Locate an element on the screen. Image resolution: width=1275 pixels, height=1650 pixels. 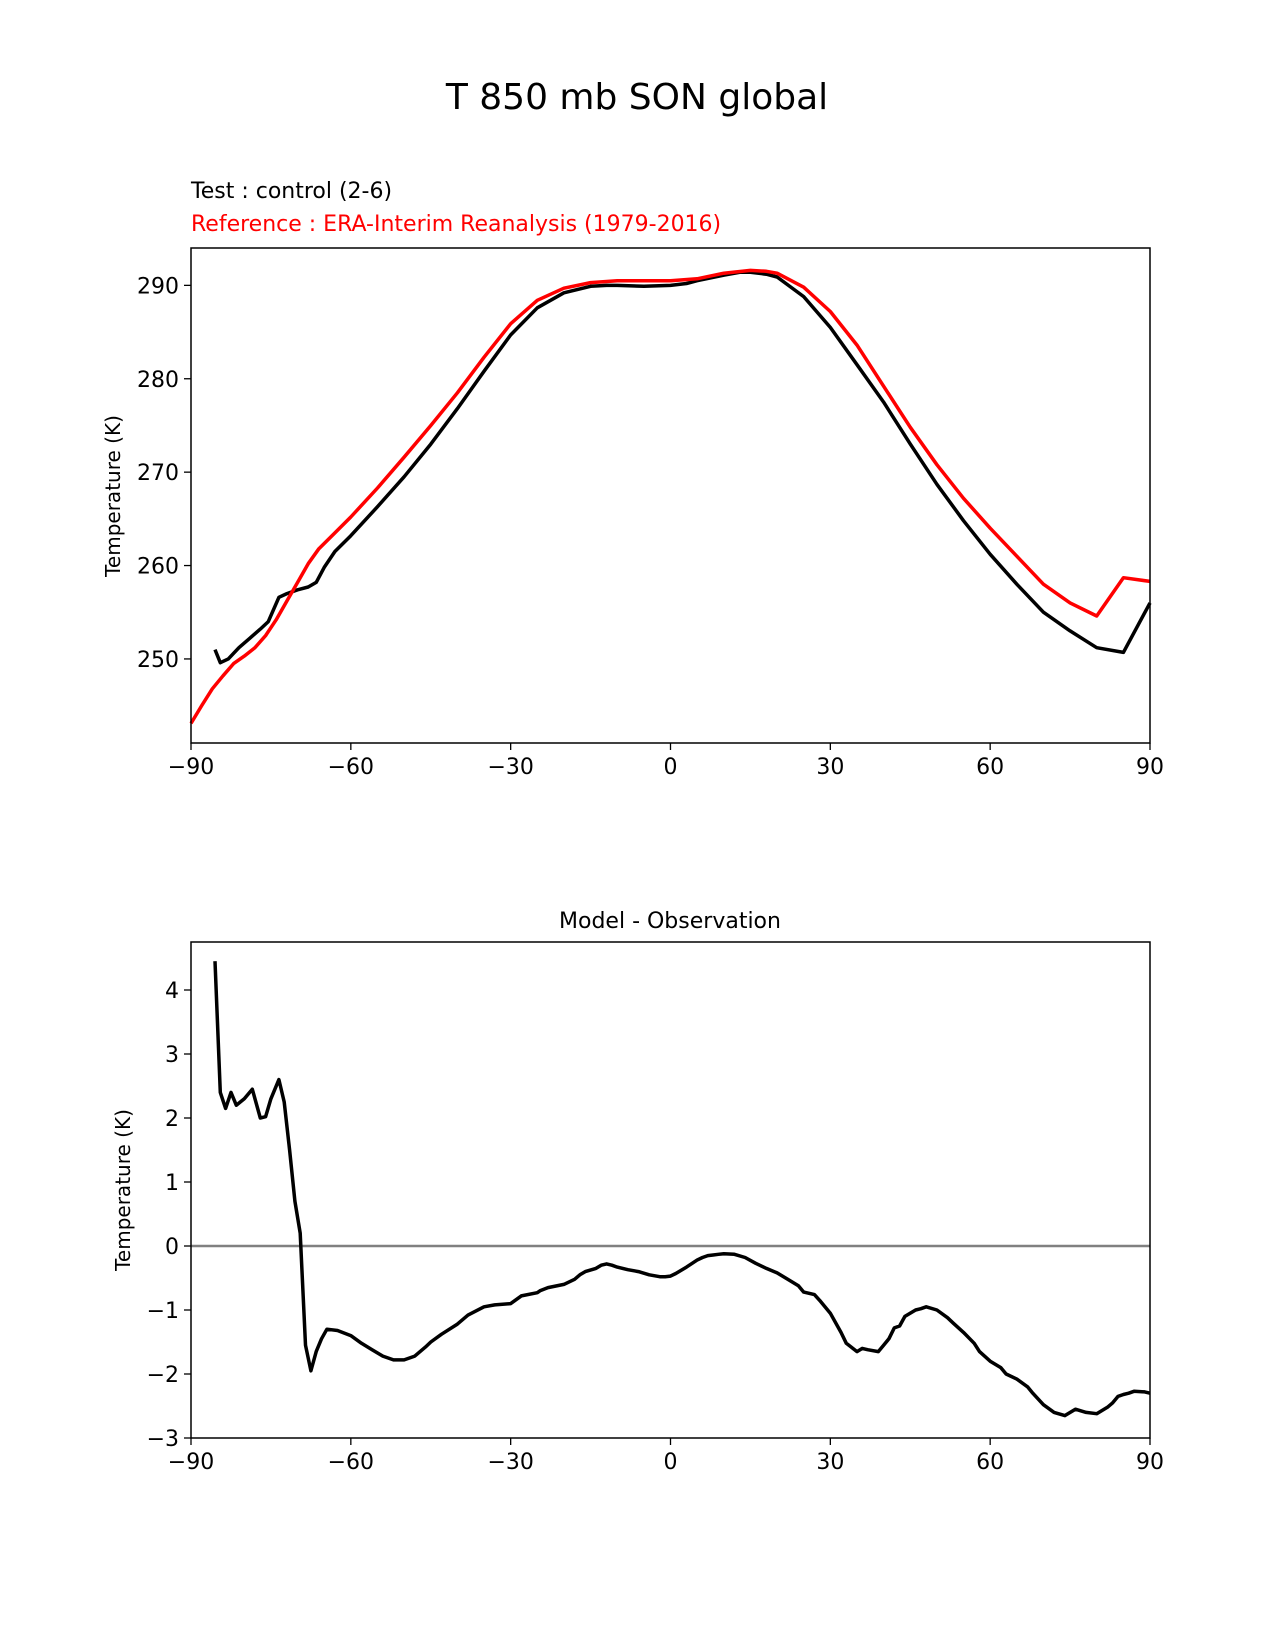
chart1-xtick-label: −90 is located at coordinates (191, 767).